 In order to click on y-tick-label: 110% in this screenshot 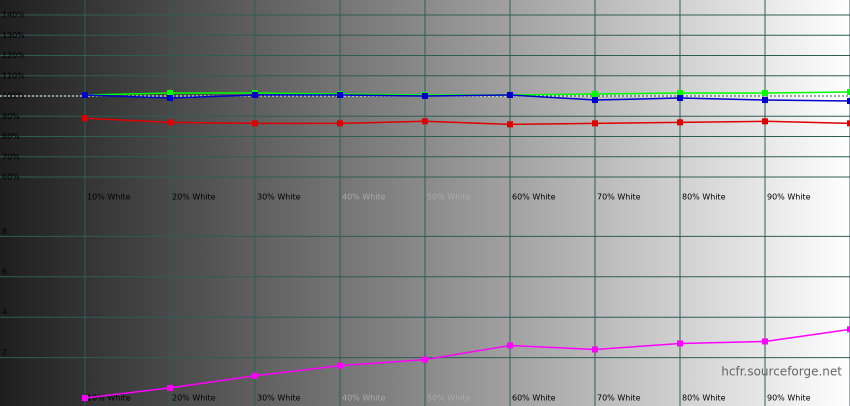, I will do `click(13, 75)`.